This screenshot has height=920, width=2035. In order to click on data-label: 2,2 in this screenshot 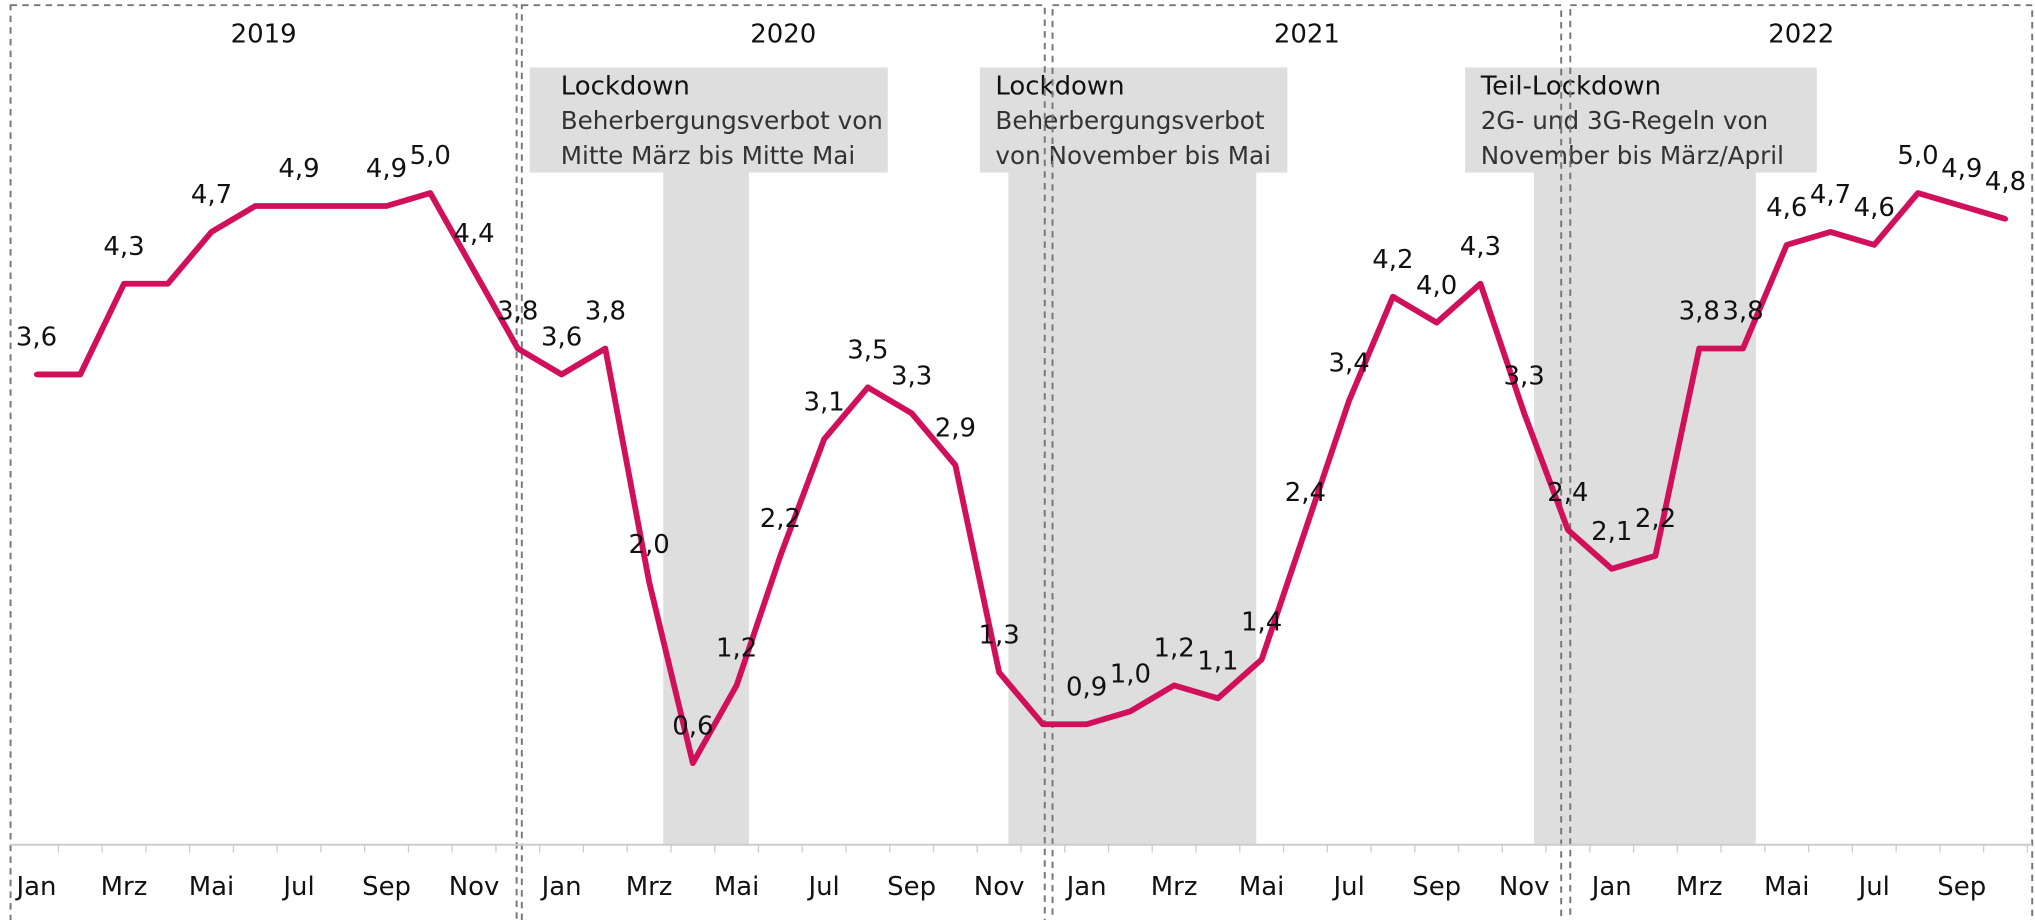, I will do `click(1655, 519)`.